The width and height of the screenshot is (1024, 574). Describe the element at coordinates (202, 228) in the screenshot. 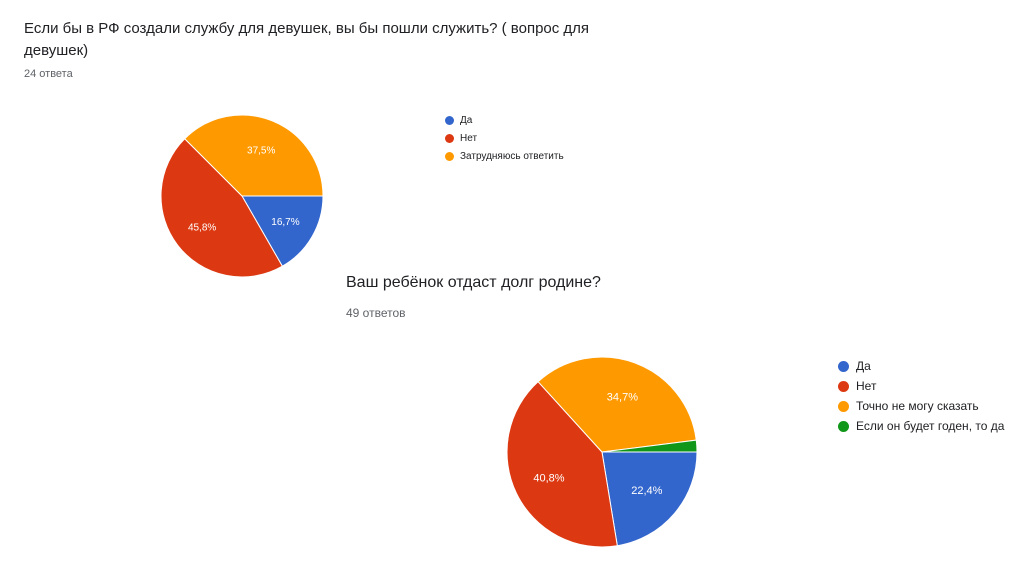

I see `slice-label-2: 45,8%` at that location.